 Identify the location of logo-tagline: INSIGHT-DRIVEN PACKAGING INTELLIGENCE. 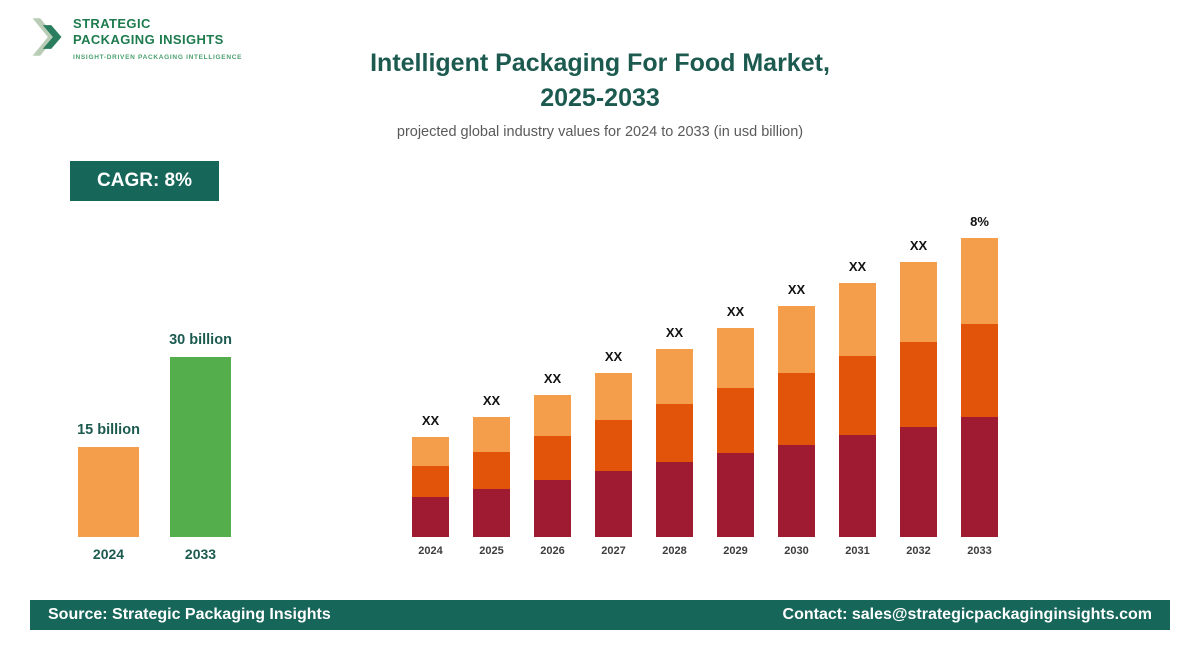
(158, 57).